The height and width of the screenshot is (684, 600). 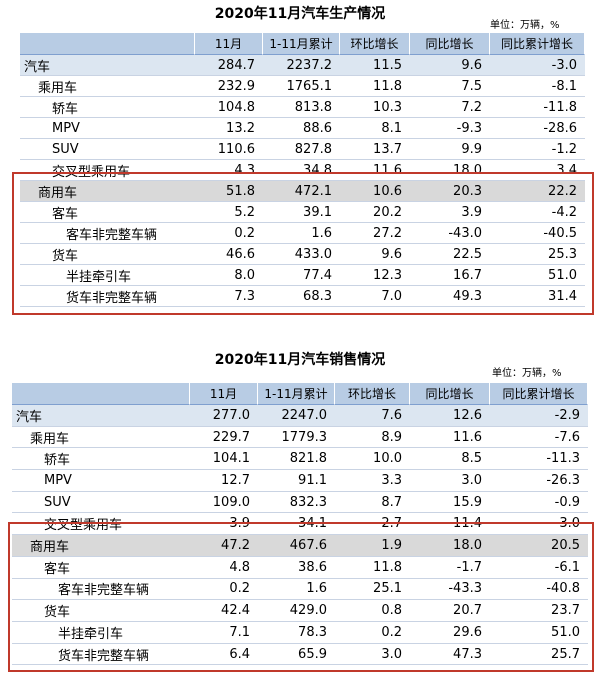 What do you see at coordinates (539, 416) in the screenshot?
I see `value-cell: -2.9` at bounding box center [539, 416].